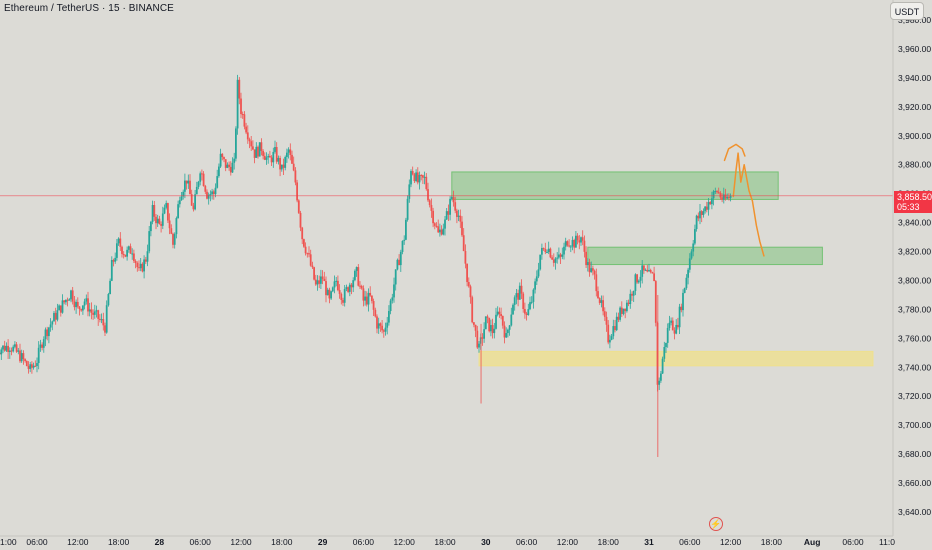 This screenshot has height=550, width=932. Describe the element at coordinates (716, 524) in the screenshot. I see `tradingview-logo-icon: ⚡` at that location.